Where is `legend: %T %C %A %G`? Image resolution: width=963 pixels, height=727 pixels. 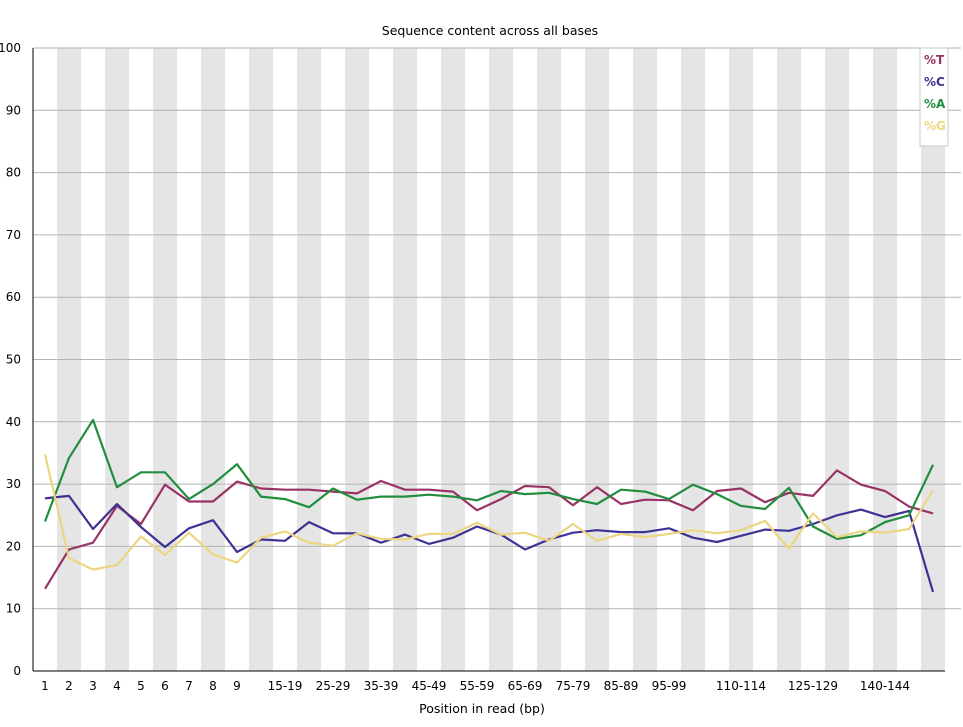
legend: %T %C %A %G is located at coordinates (934, 97).